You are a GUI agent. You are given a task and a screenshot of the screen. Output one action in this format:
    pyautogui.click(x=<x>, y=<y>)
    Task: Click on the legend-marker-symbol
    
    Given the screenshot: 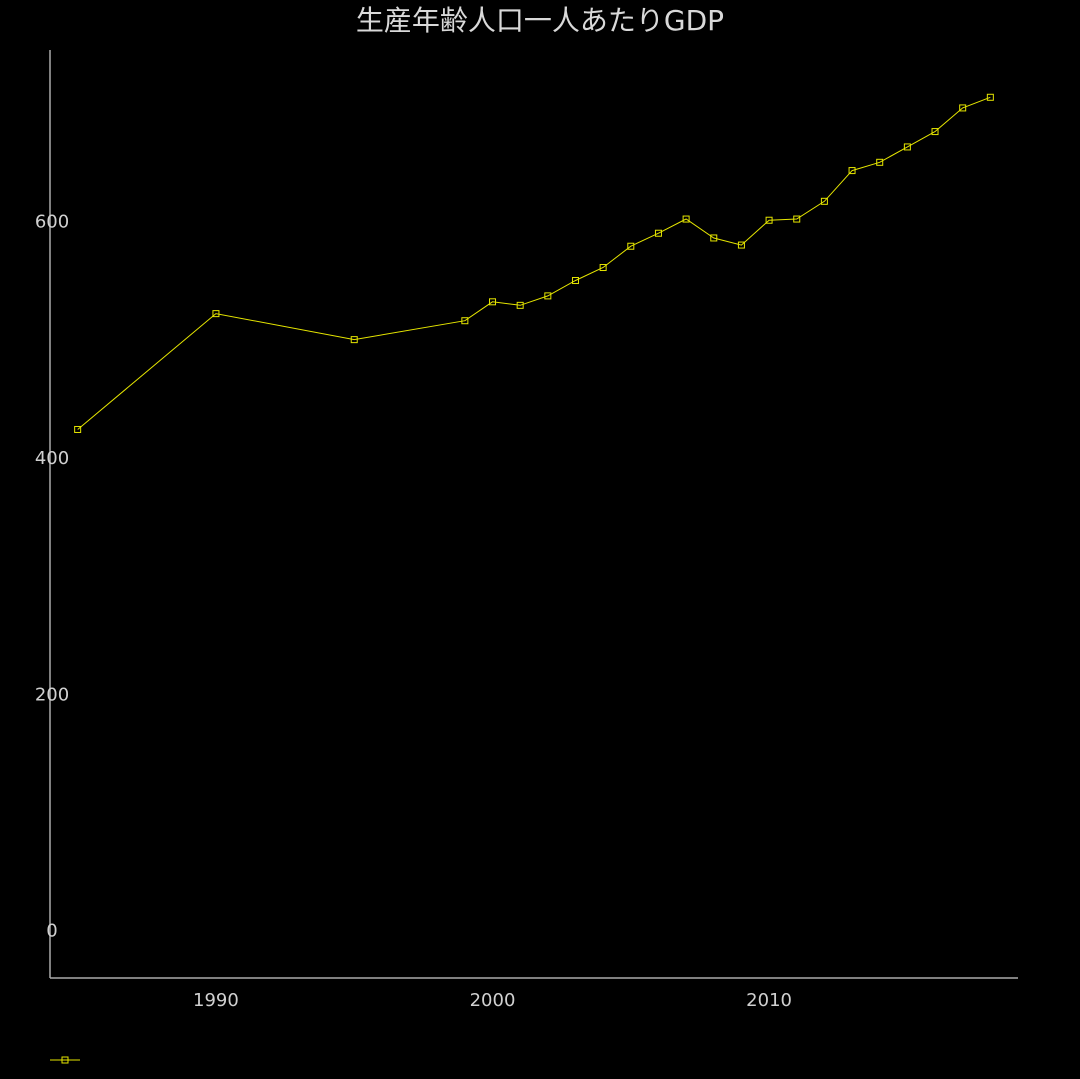 What is the action you would take?
    pyautogui.click(x=65, y=1060)
    